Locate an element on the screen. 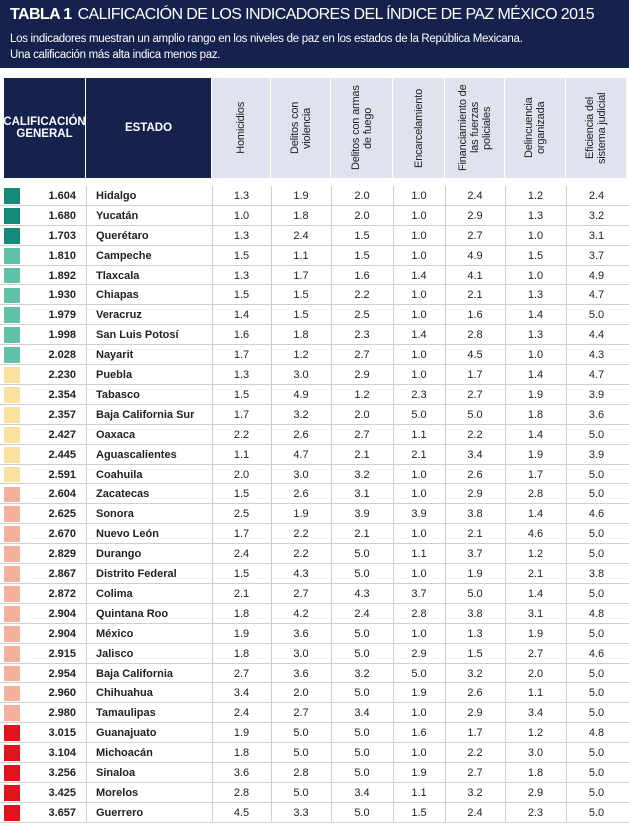  indicator-value: 4.9 is located at coordinates (301, 394).